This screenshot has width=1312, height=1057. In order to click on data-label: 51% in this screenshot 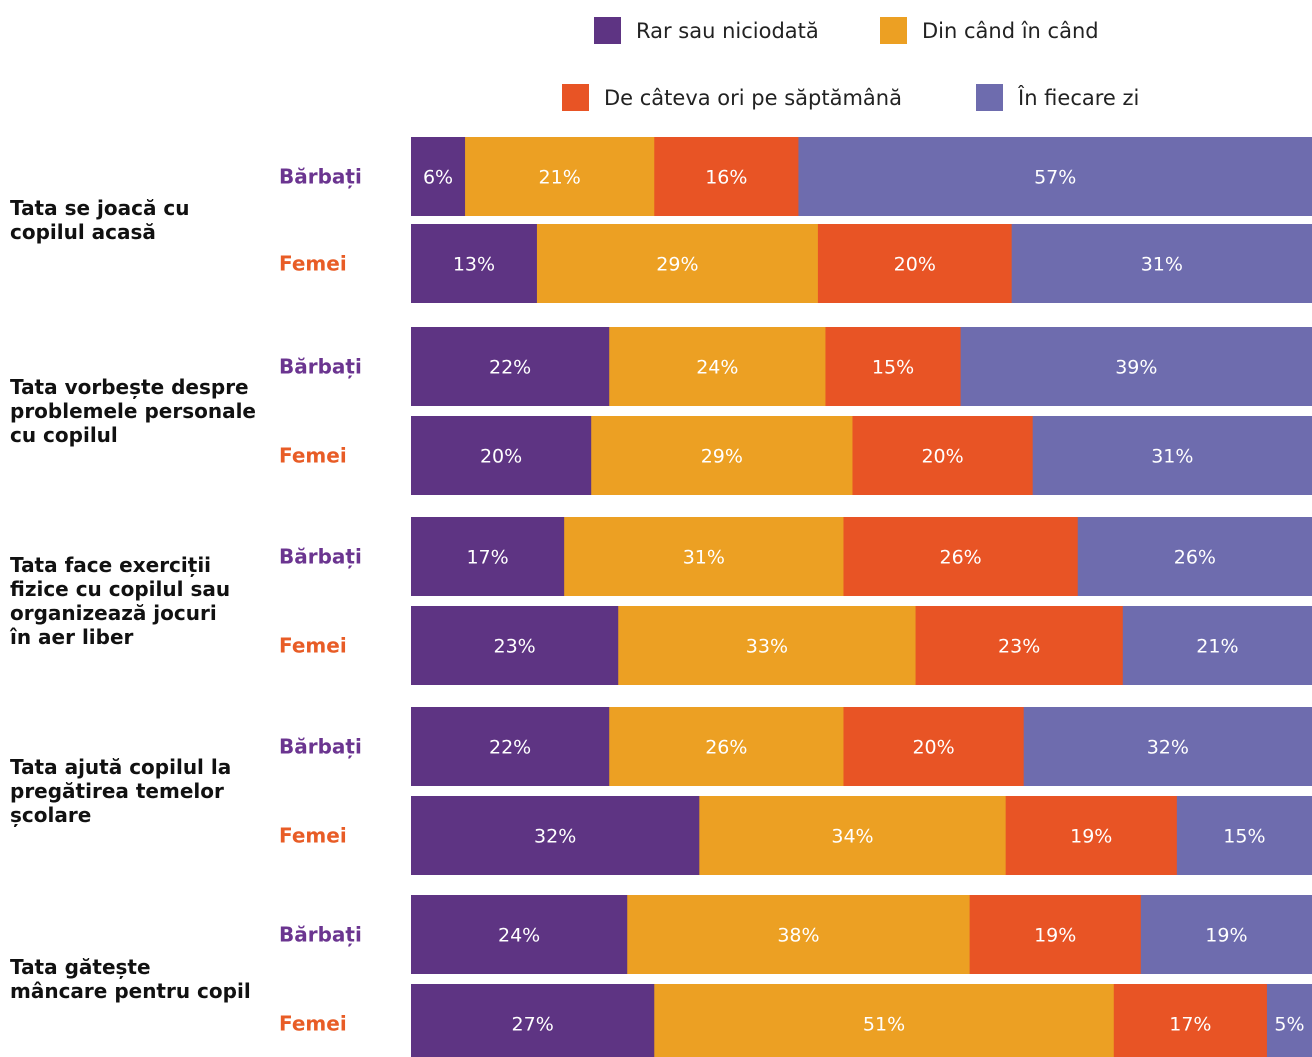, I will do `click(884, 1025)`.